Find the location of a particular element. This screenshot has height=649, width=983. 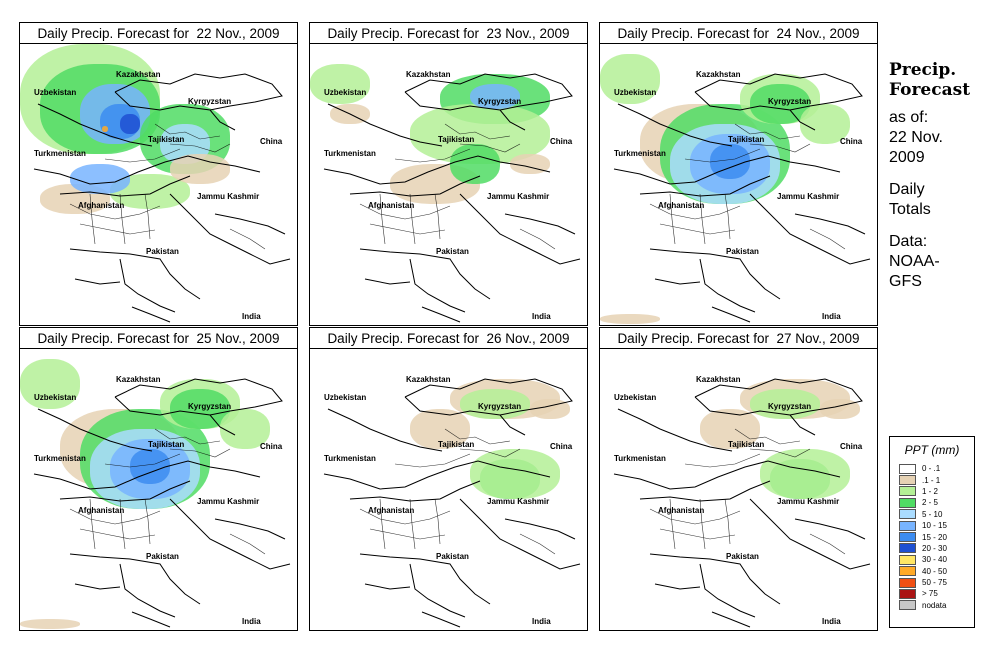

data-2: NOAA- is located at coordinates (914, 261).